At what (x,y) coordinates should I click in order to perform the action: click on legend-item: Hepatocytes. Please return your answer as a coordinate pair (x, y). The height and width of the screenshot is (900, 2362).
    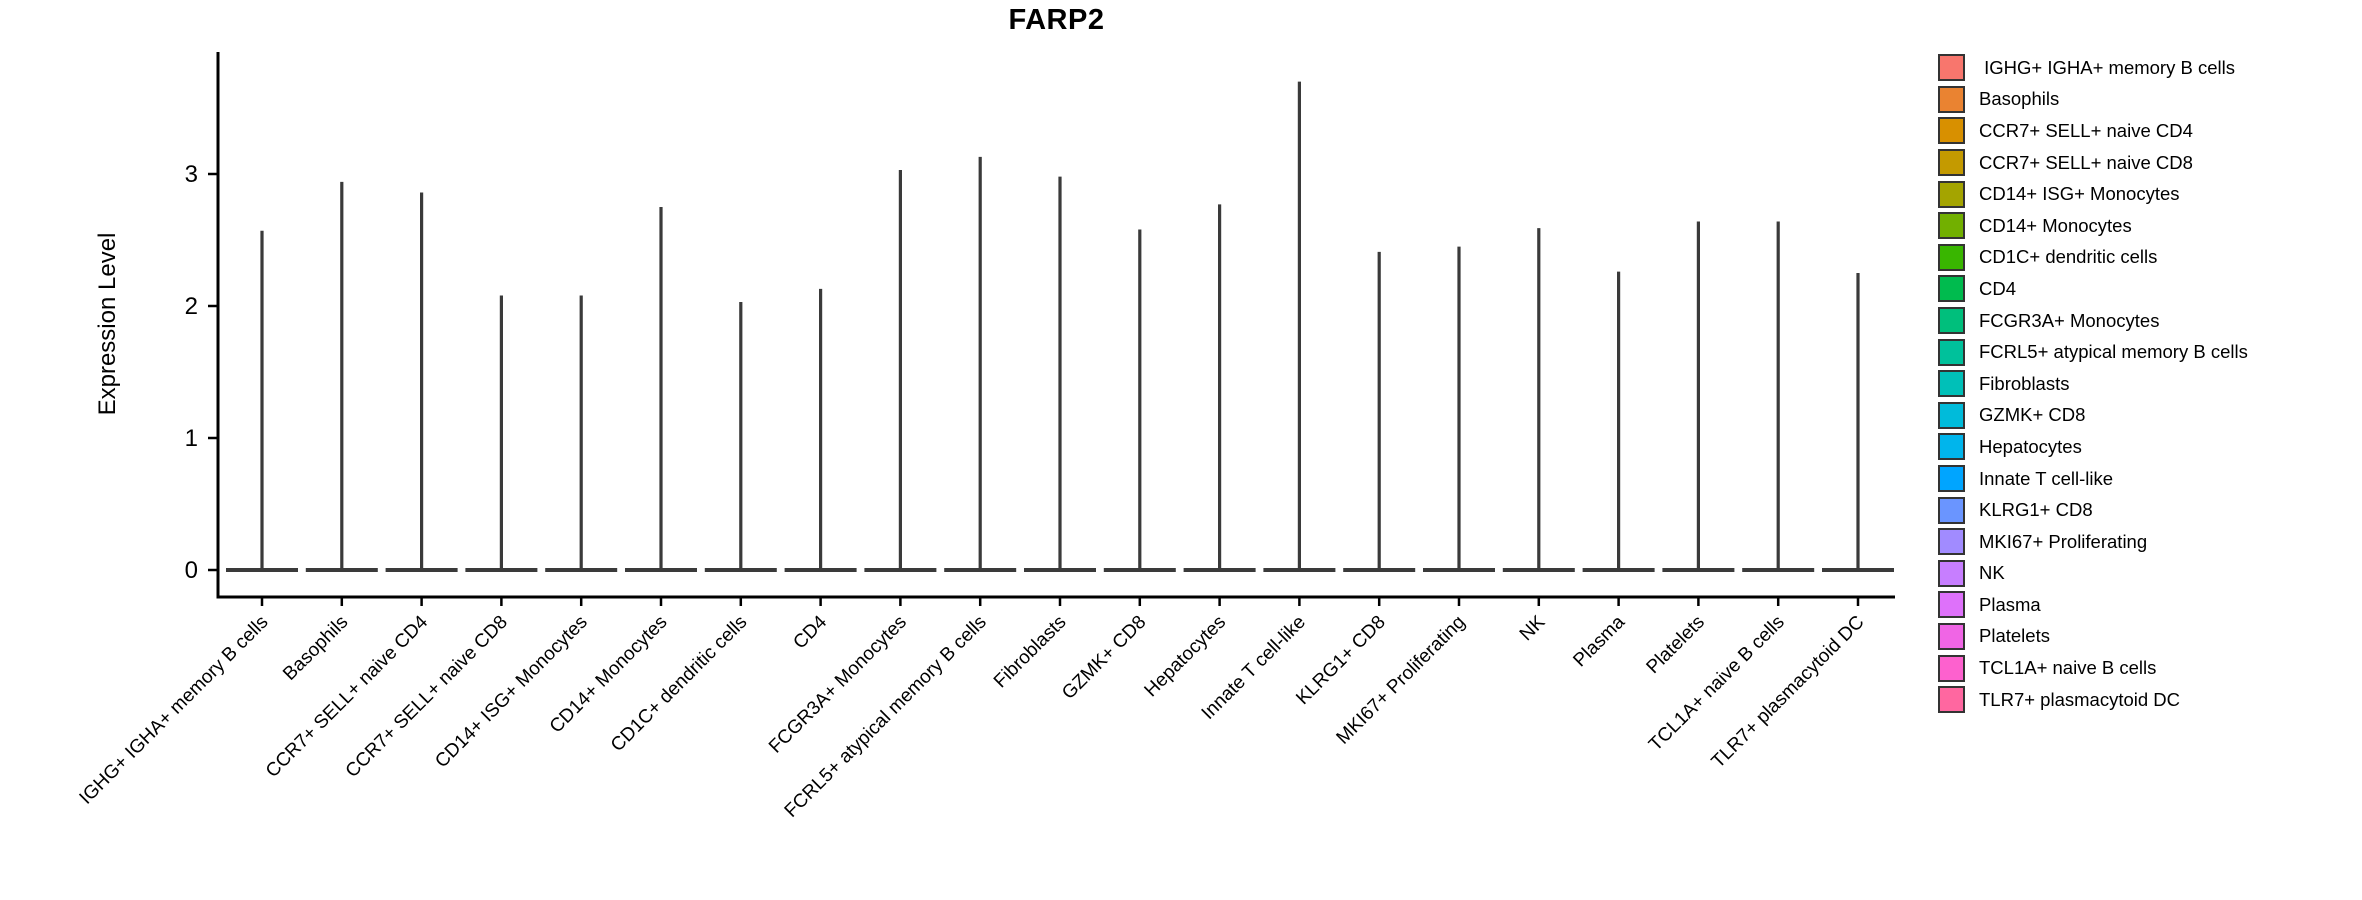
    Looking at the image, I should click on (2093, 447).